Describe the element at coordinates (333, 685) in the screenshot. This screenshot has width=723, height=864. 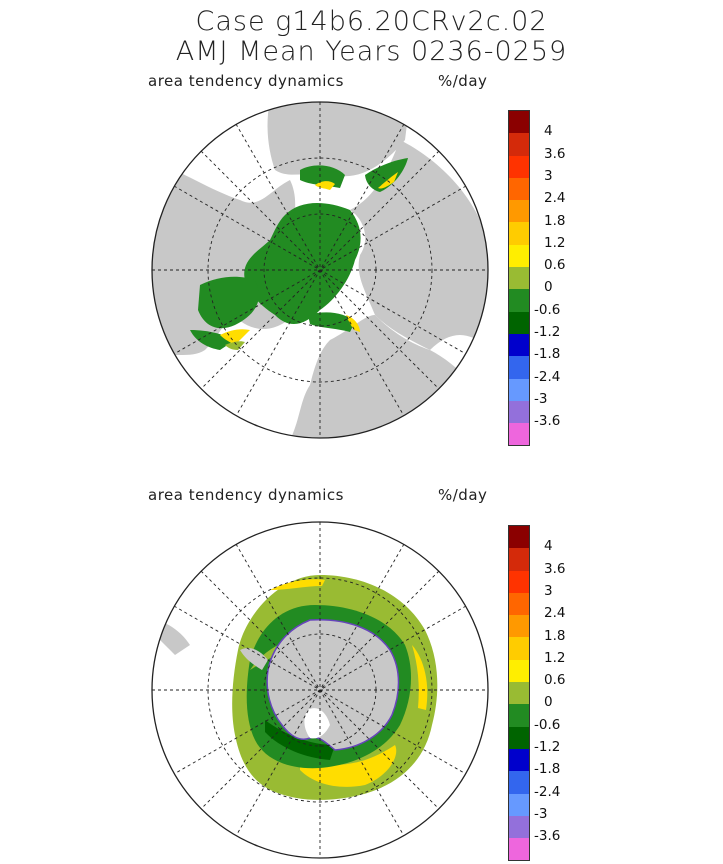
I see `land-antarctica` at that location.